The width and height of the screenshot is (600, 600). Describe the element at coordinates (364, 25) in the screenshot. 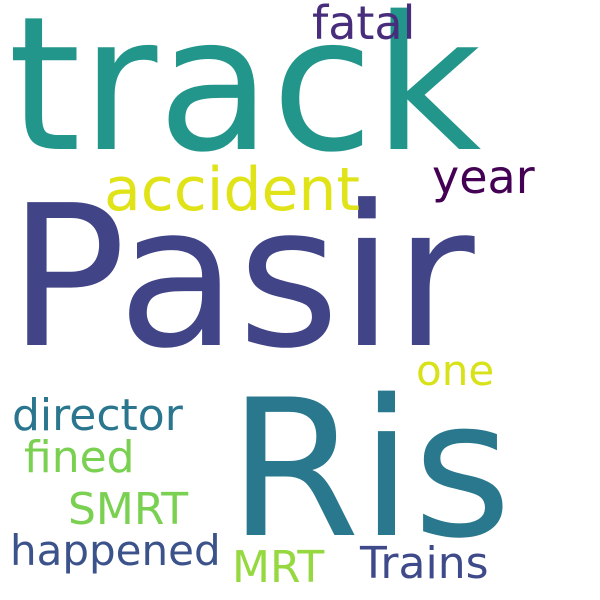

I see `word-fatal: fatal` at that location.